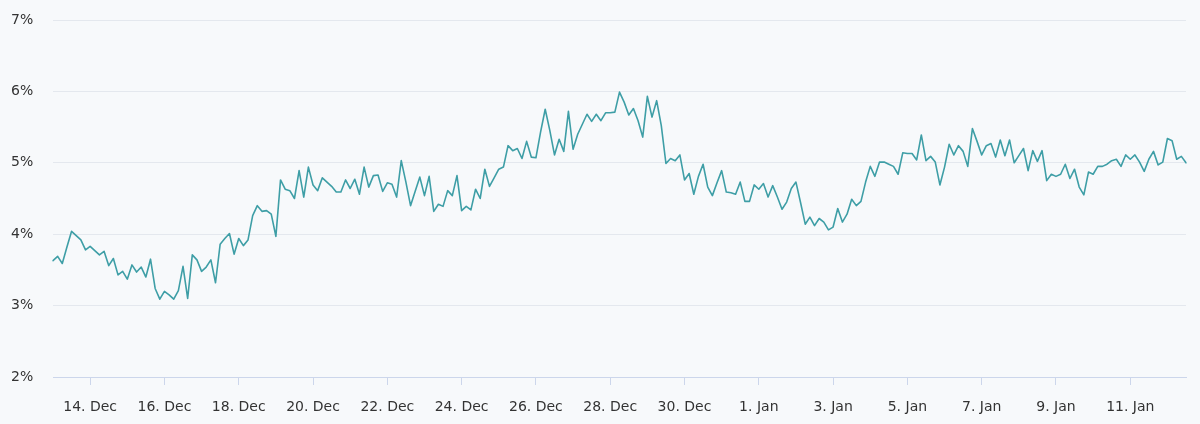  What do you see at coordinates (313, 406) in the screenshot?
I see `x-tick-label: 20. Dec` at bounding box center [313, 406].